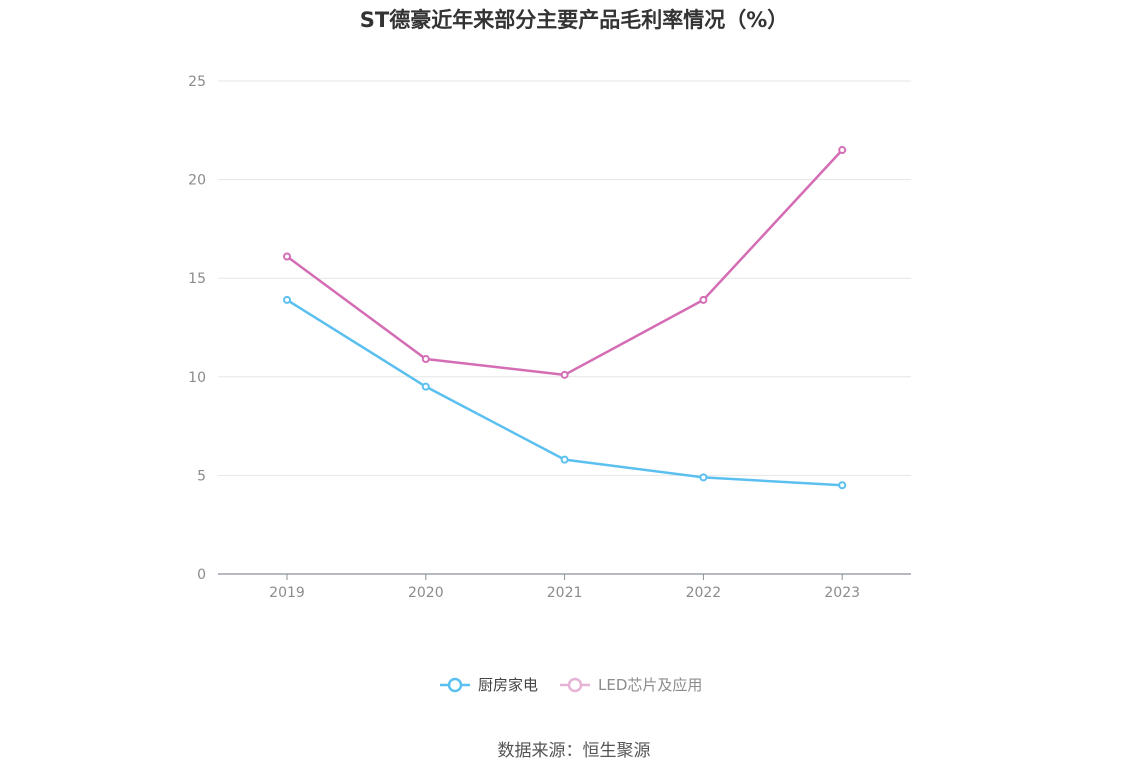  Describe the element at coordinates (197, 279) in the screenshot. I see `y-tick-label: 15` at that location.